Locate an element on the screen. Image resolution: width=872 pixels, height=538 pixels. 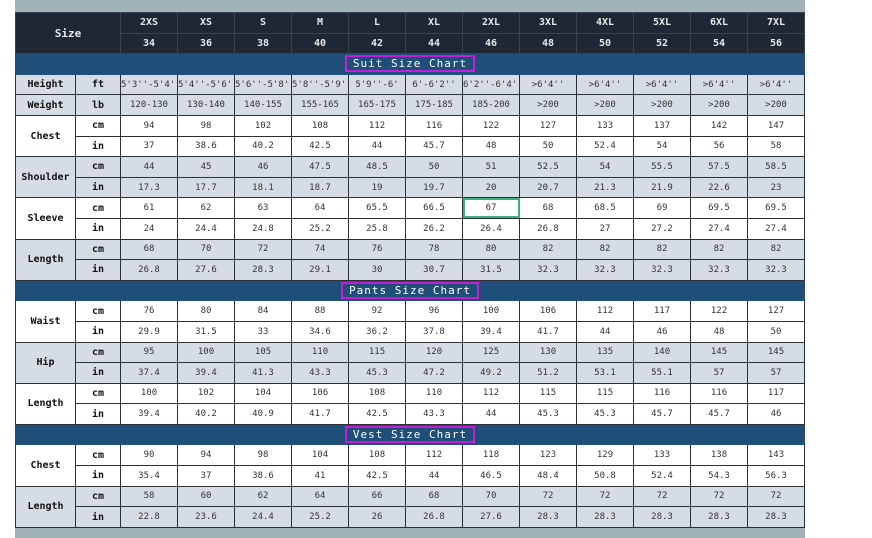
value-cell: 88 is located at coordinates (320, 311).